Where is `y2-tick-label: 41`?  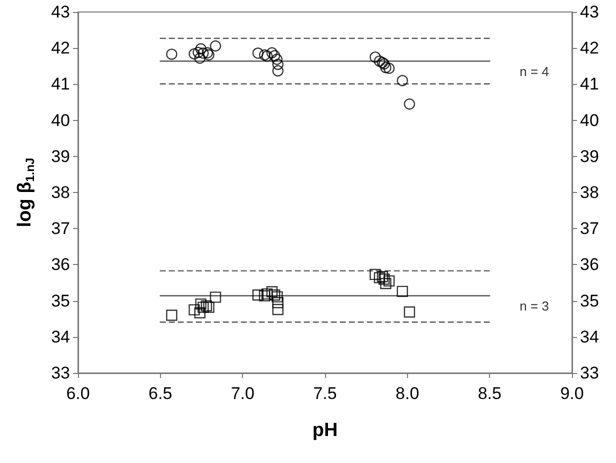
y2-tick-label: 41 is located at coordinates (589, 84).